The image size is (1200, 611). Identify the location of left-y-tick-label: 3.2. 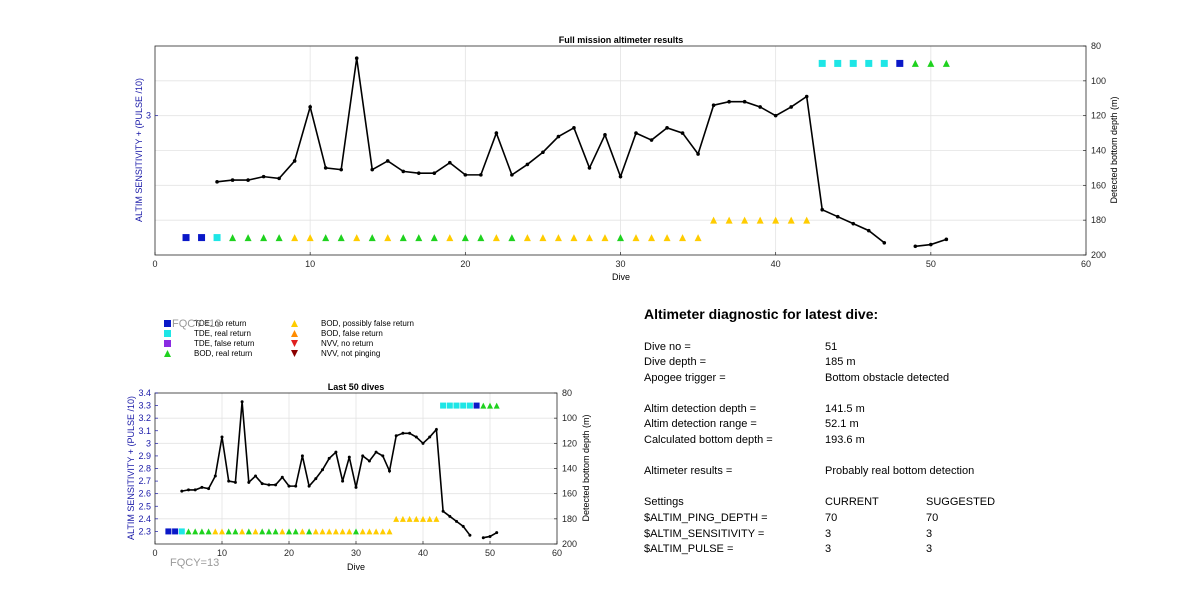
(144, 418).